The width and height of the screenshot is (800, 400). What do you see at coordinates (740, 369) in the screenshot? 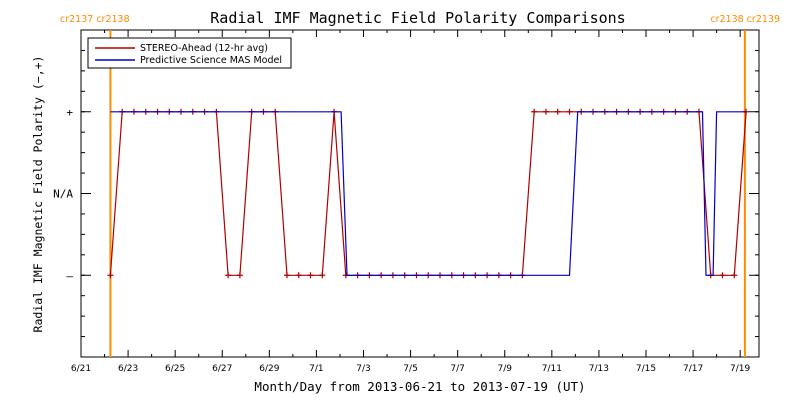
I see `x-tick-label: 7/19` at bounding box center [740, 369].